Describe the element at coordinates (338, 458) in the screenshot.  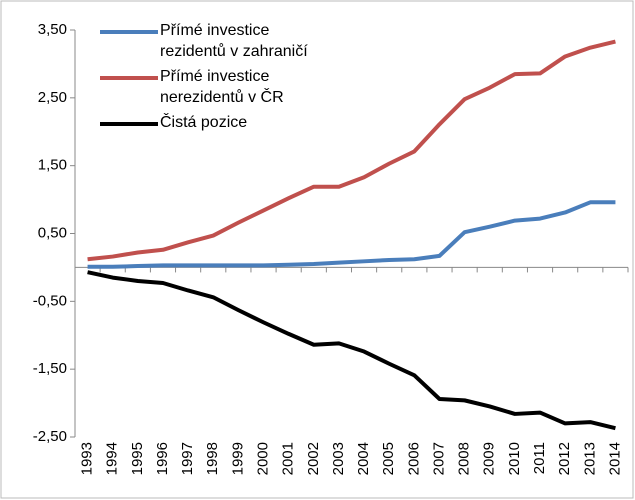
I see `x-tick-label: 2003` at that location.